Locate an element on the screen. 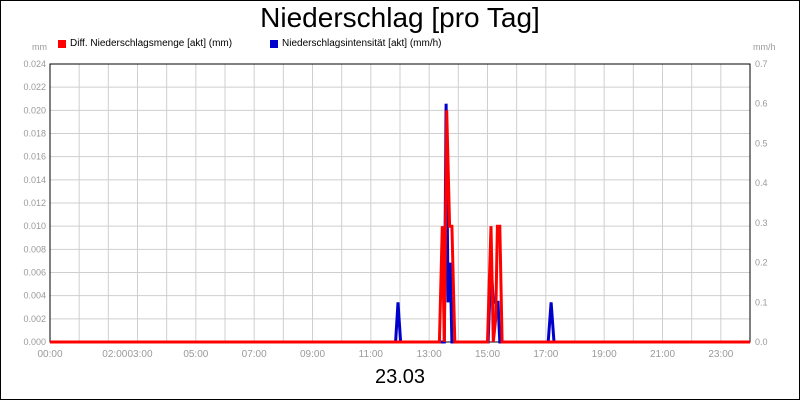 Image resolution: width=800 pixels, height=400 pixels. y-right-tick-label: 0.4 is located at coordinates (761, 183).